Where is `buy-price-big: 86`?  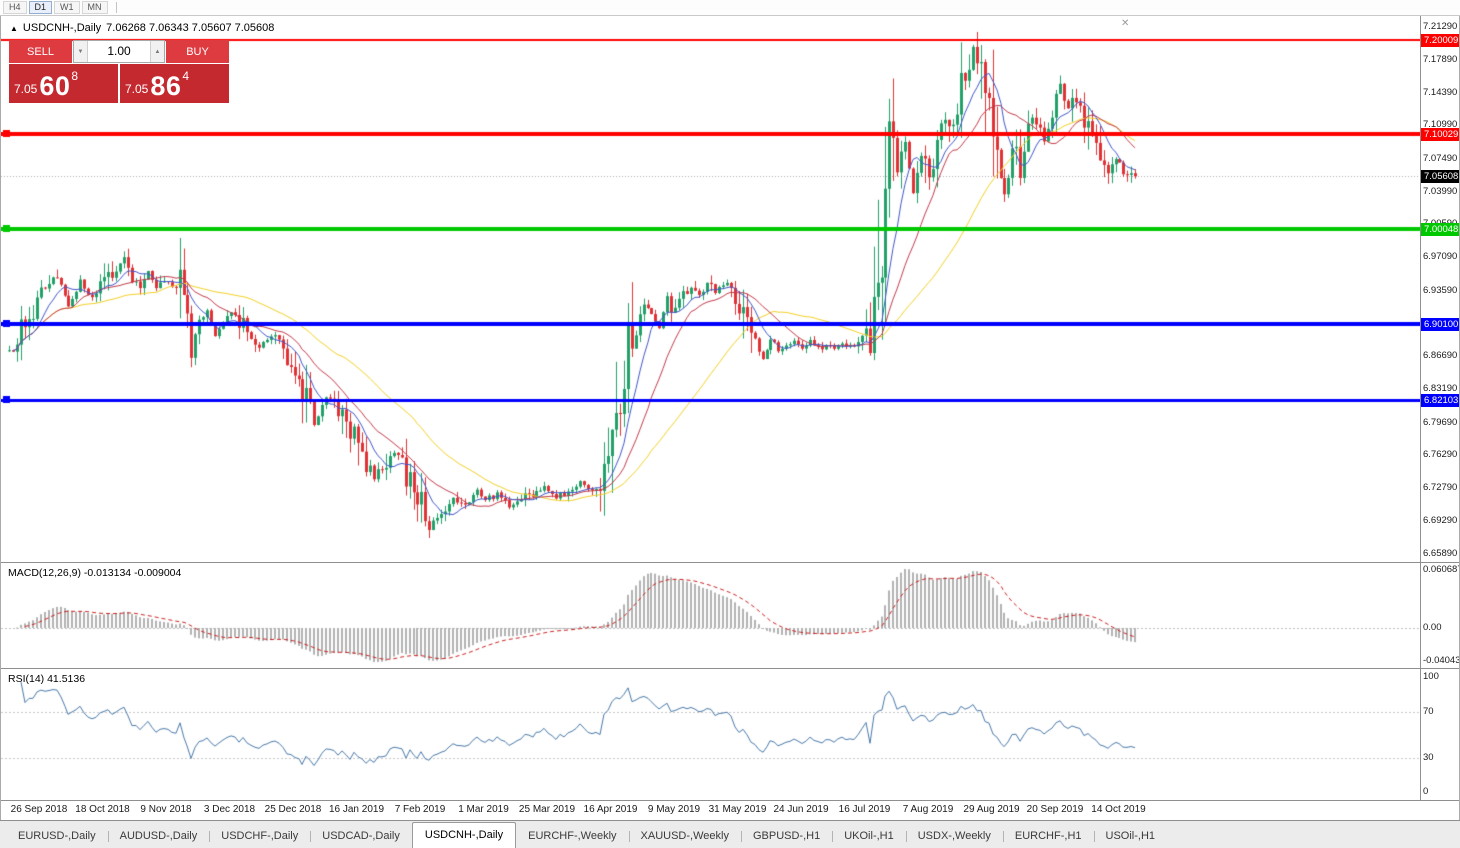
buy-price-big: 86 is located at coordinates (166, 86).